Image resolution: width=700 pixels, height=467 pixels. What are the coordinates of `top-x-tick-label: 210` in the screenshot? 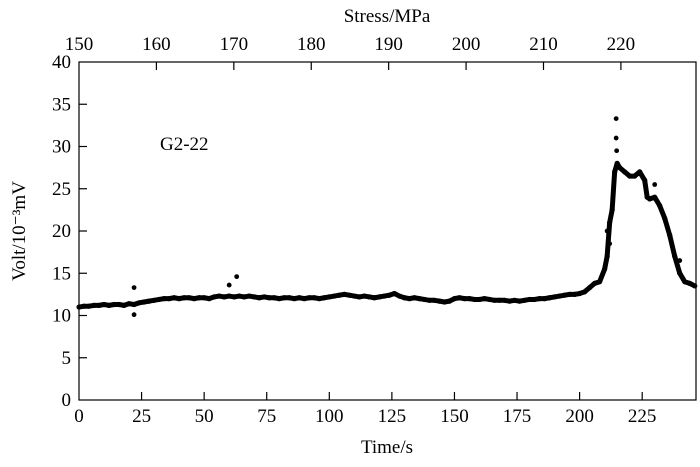 It's located at (543, 44).